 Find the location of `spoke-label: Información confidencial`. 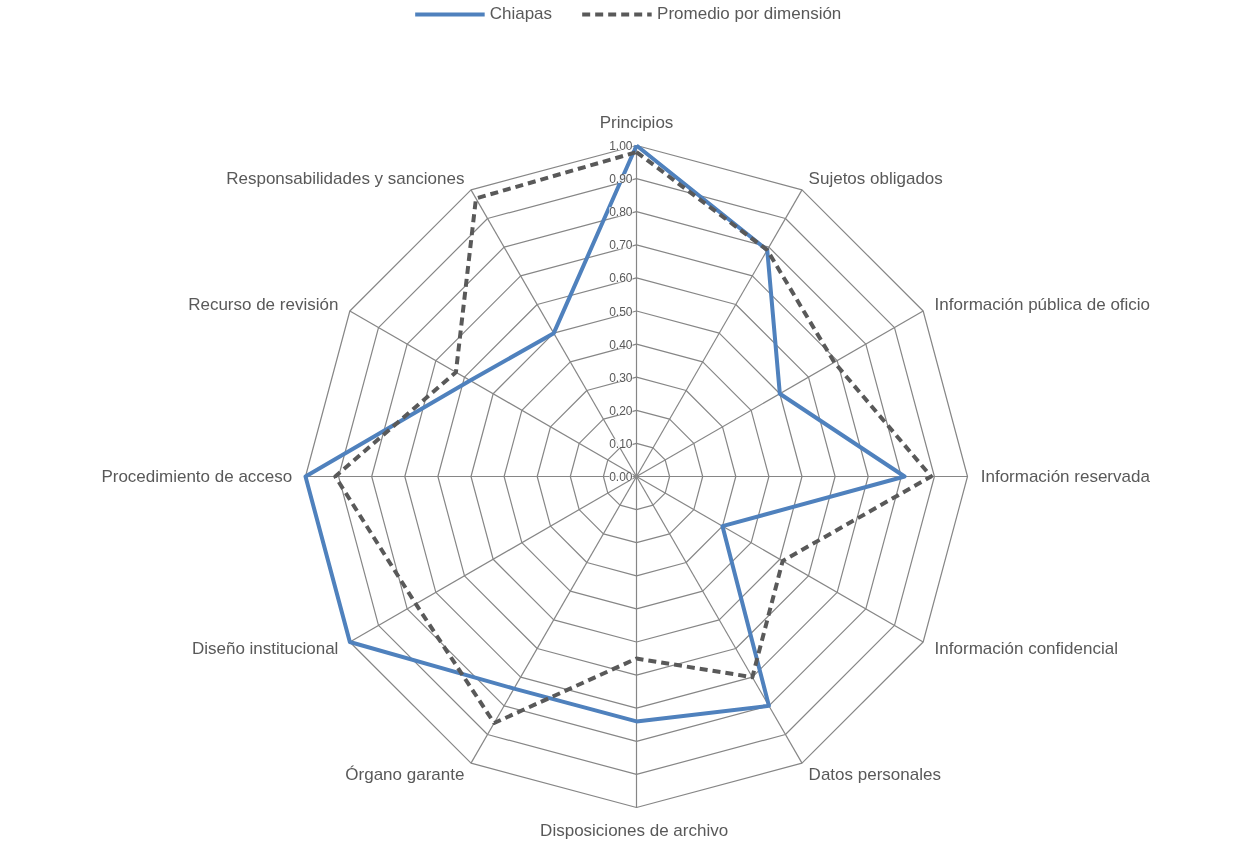

spoke-label: Información confidencial is located at coordinates (1026, 649).